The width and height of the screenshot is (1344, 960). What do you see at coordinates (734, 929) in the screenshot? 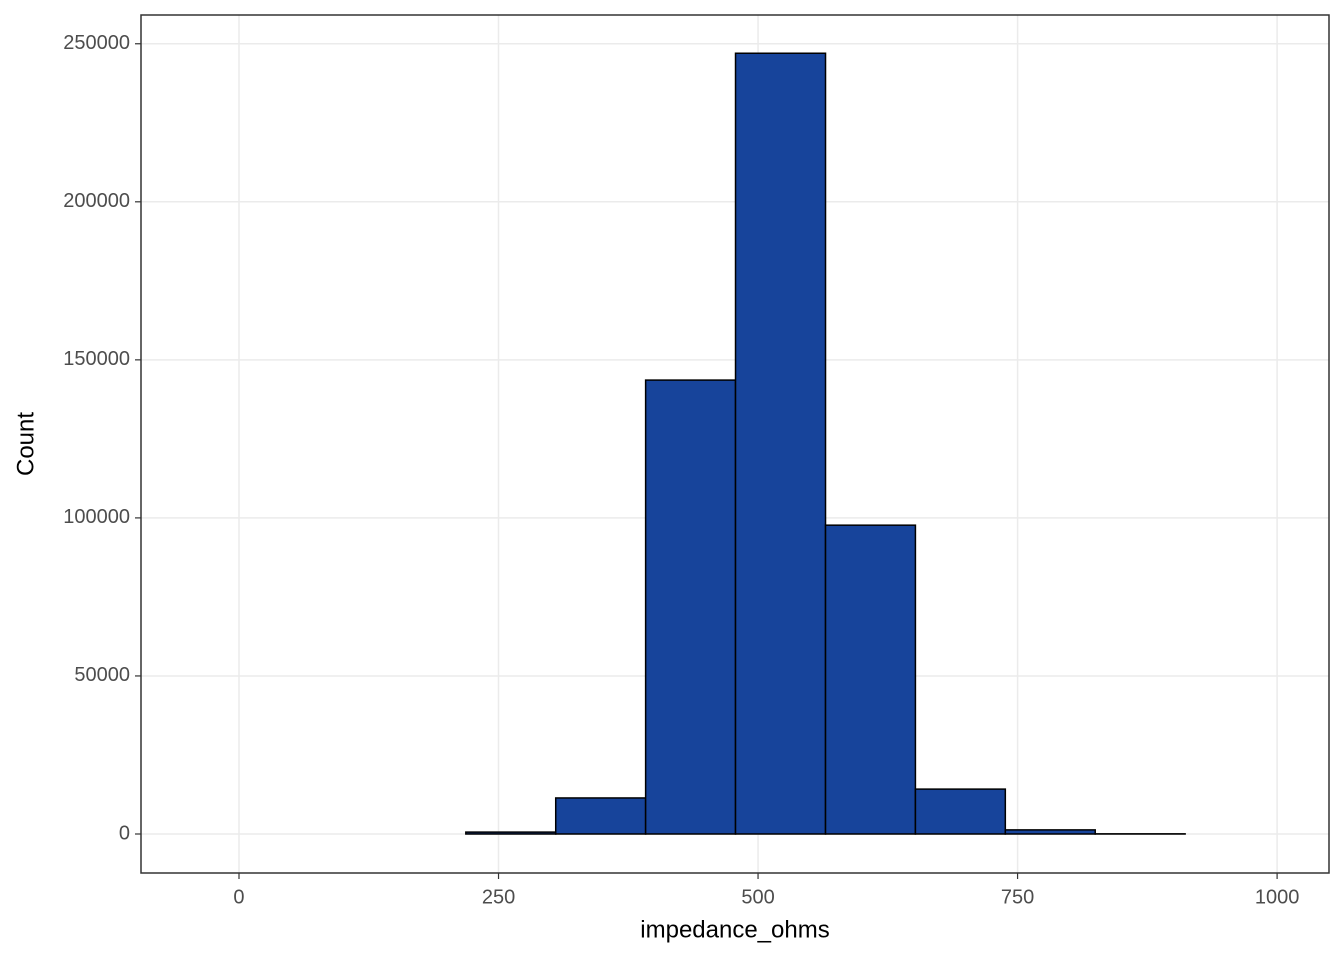
I see `x-axis-title: impedance_ohms` at bounding box center [734, 929].